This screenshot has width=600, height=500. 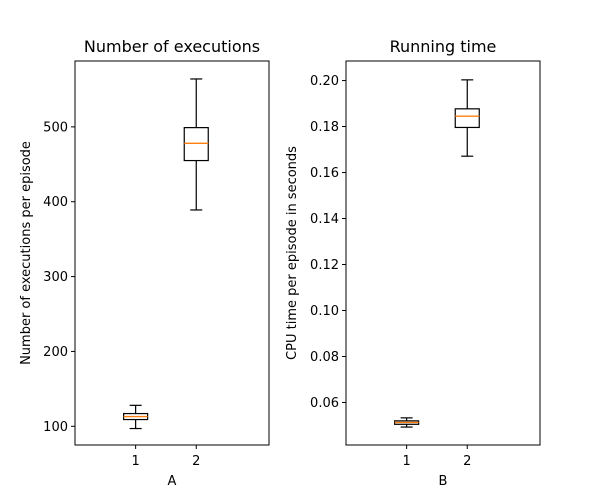 I want to click on y-tick-label: 0.18, so click(x=324, y=127).